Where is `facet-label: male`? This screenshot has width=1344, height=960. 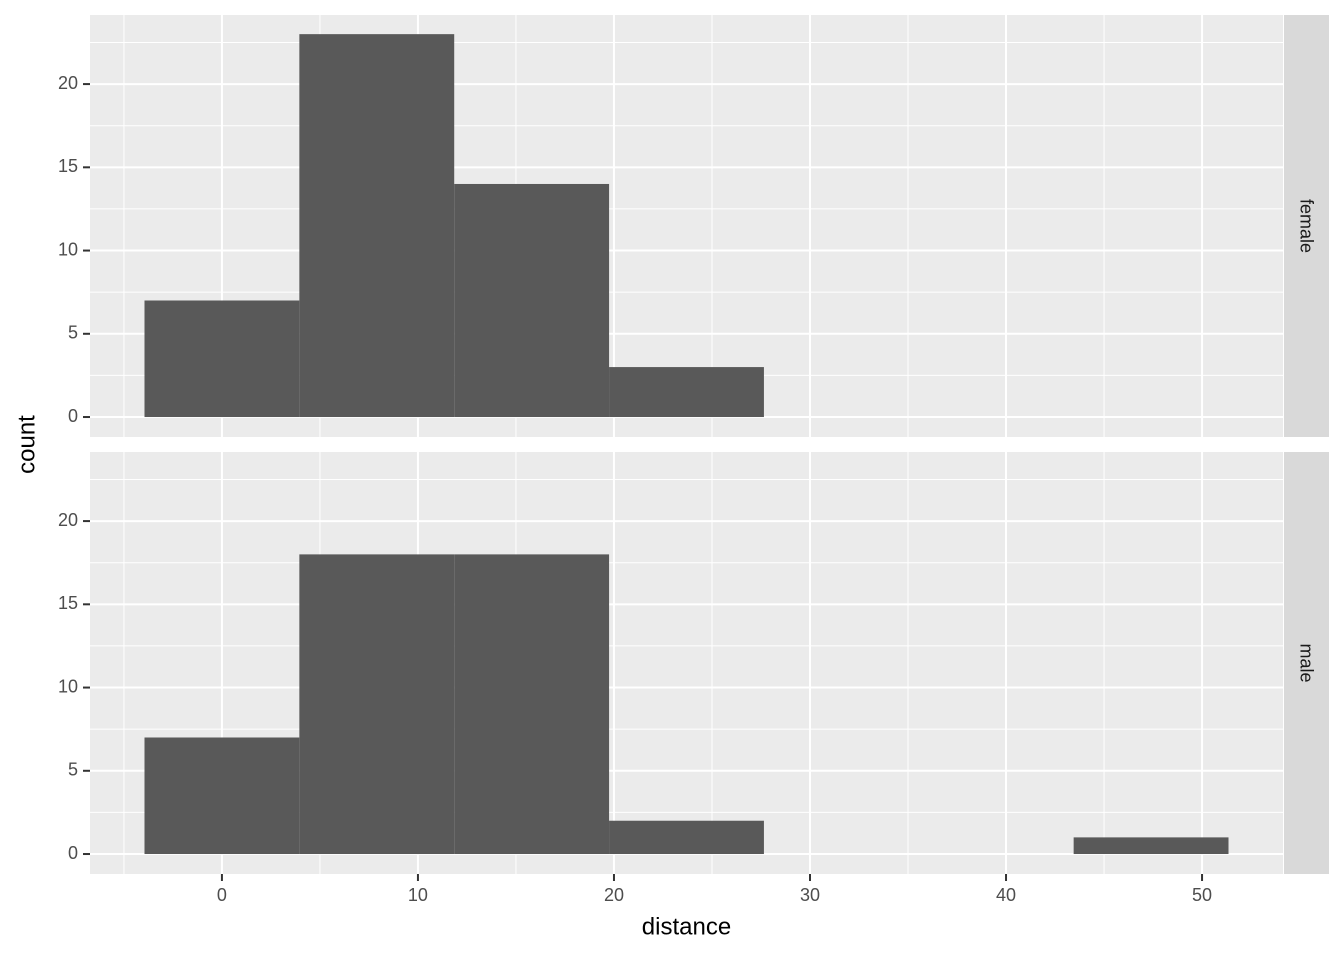
facet-label: male is located at coordinates (1306, 662).